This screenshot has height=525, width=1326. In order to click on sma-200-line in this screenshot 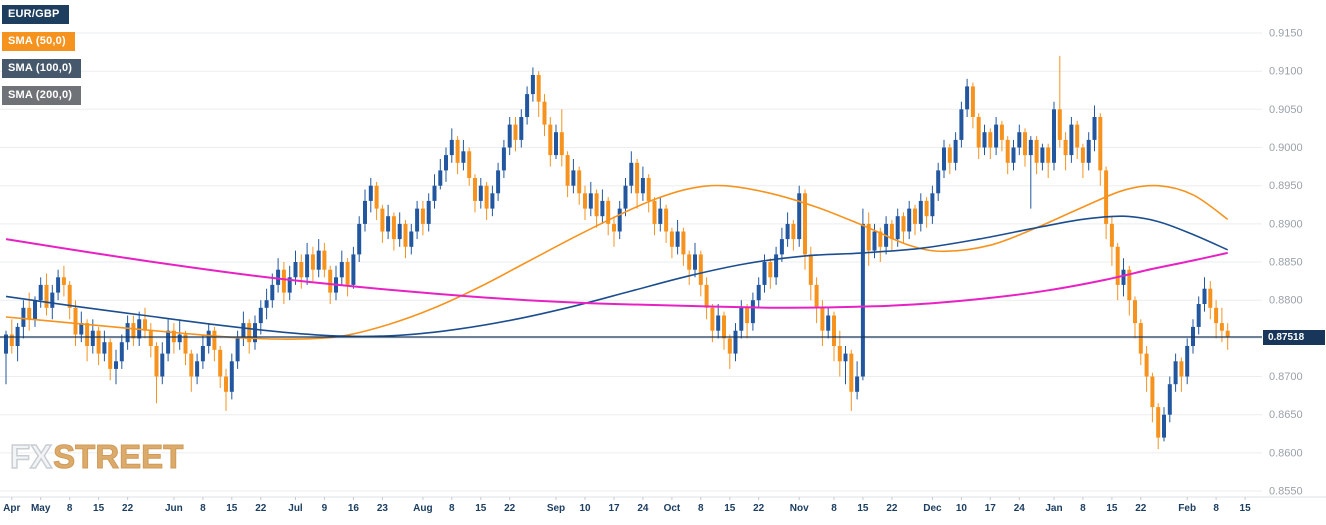, I will do `click(616, 273)`.